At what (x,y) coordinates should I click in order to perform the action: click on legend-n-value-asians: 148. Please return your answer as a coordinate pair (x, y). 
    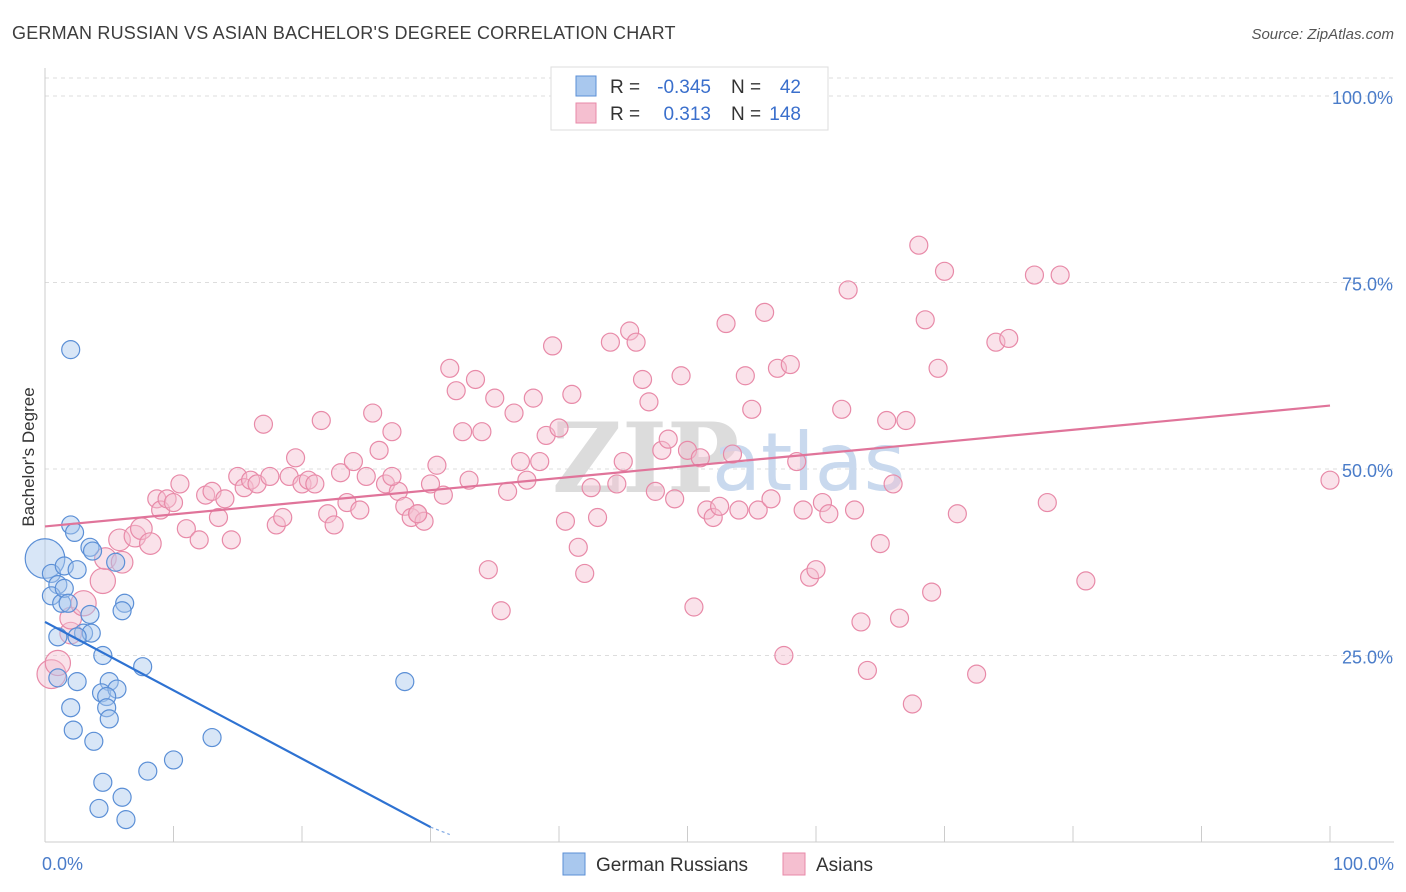
    Looking at the image, I should click on (785, 114).